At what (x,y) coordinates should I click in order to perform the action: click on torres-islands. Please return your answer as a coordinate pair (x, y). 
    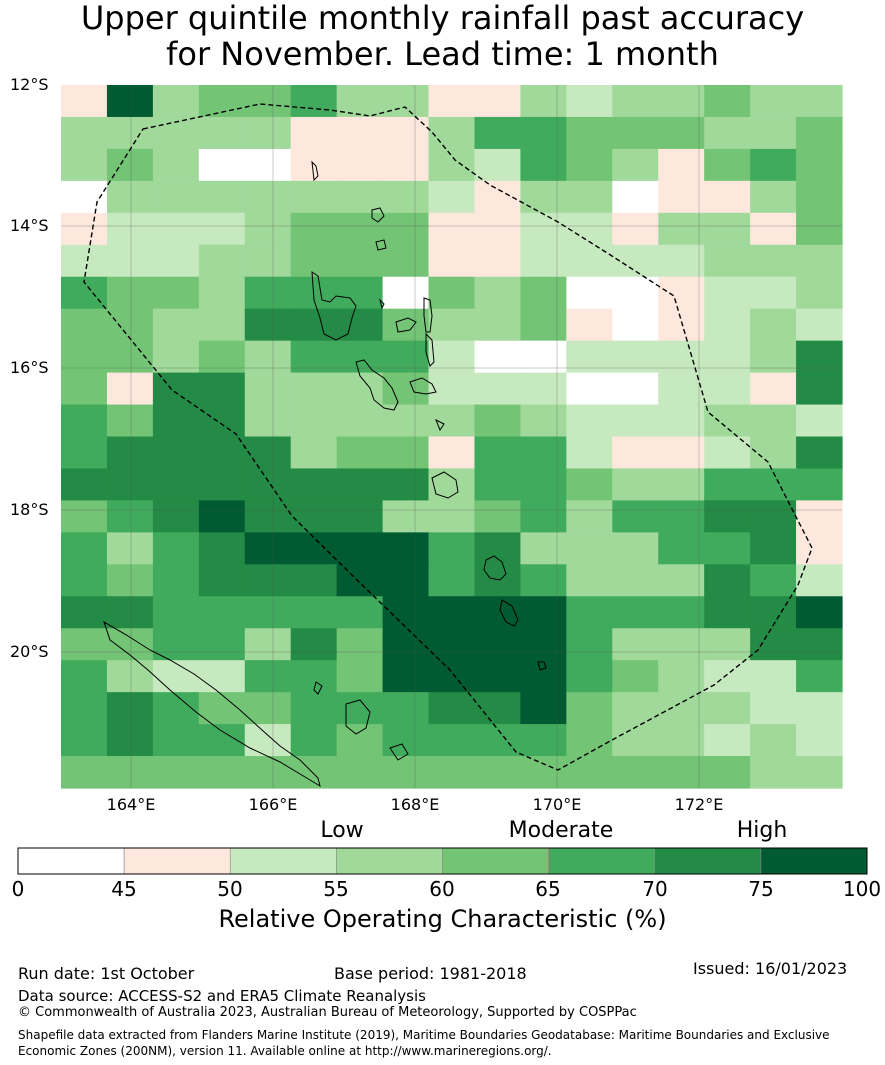
    Looking at the image, I should click on (315, 171).